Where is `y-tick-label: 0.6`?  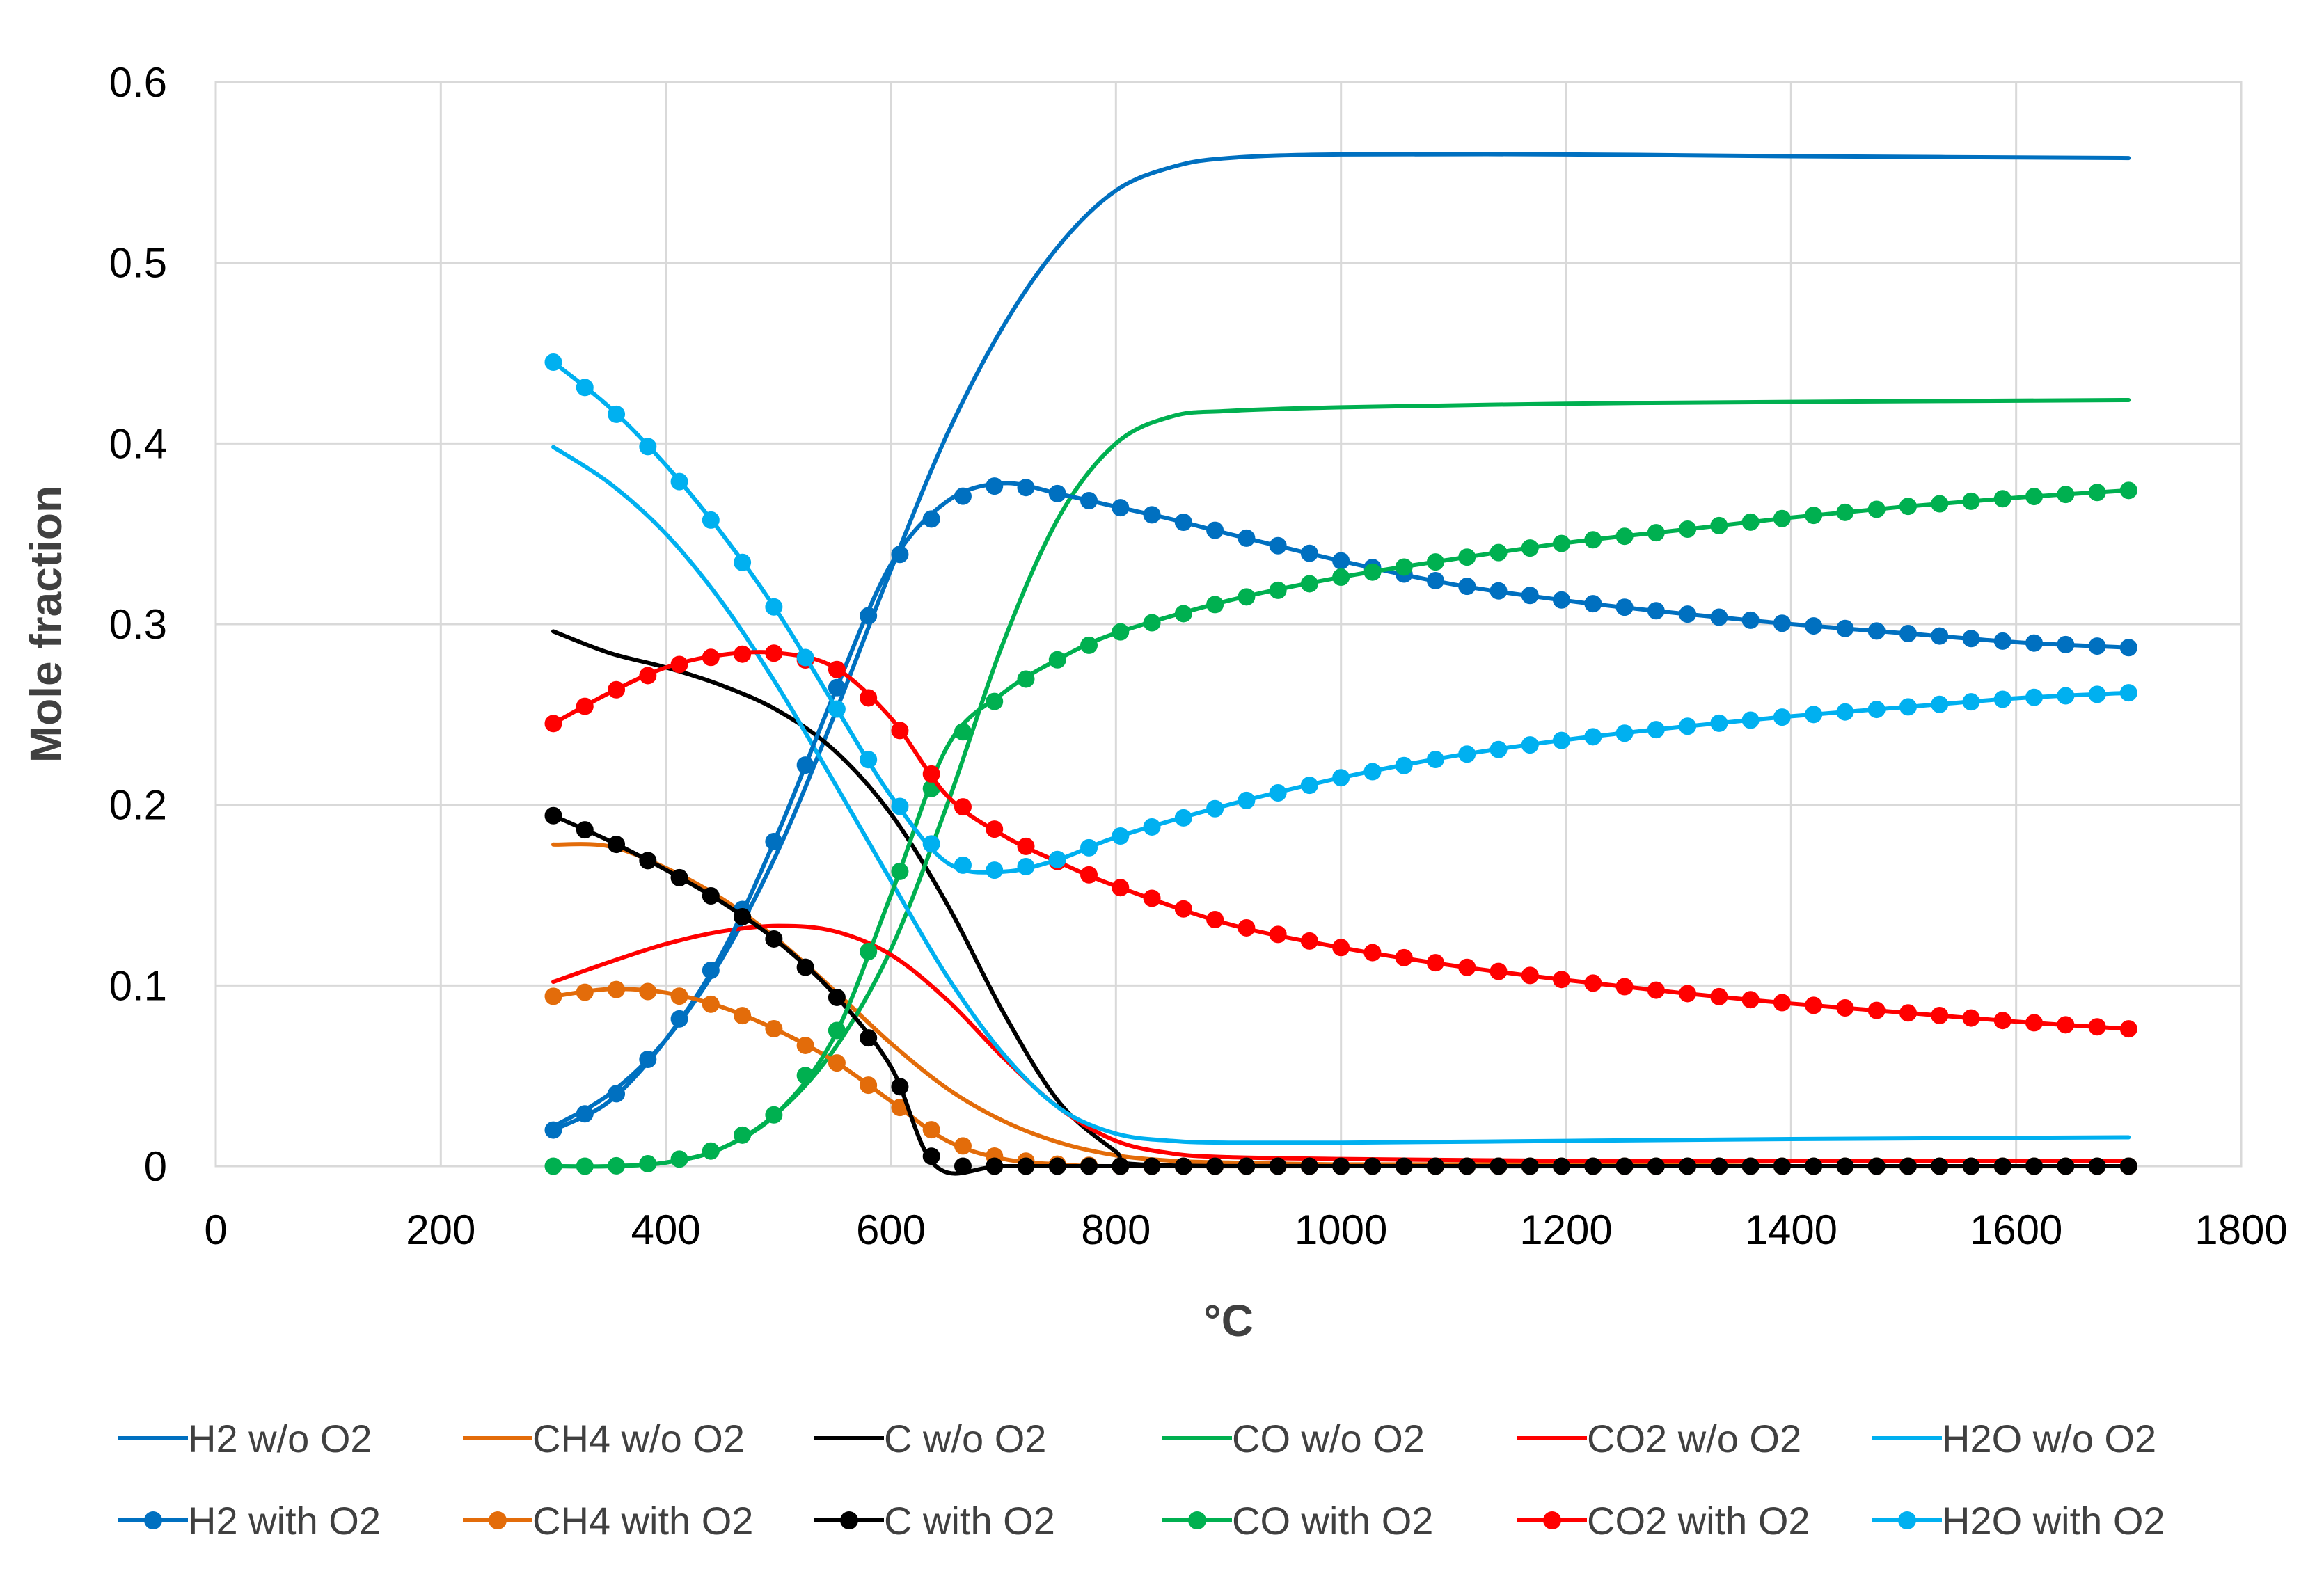 y-tick-label: 0.6 is located at coordinates (138, 82).